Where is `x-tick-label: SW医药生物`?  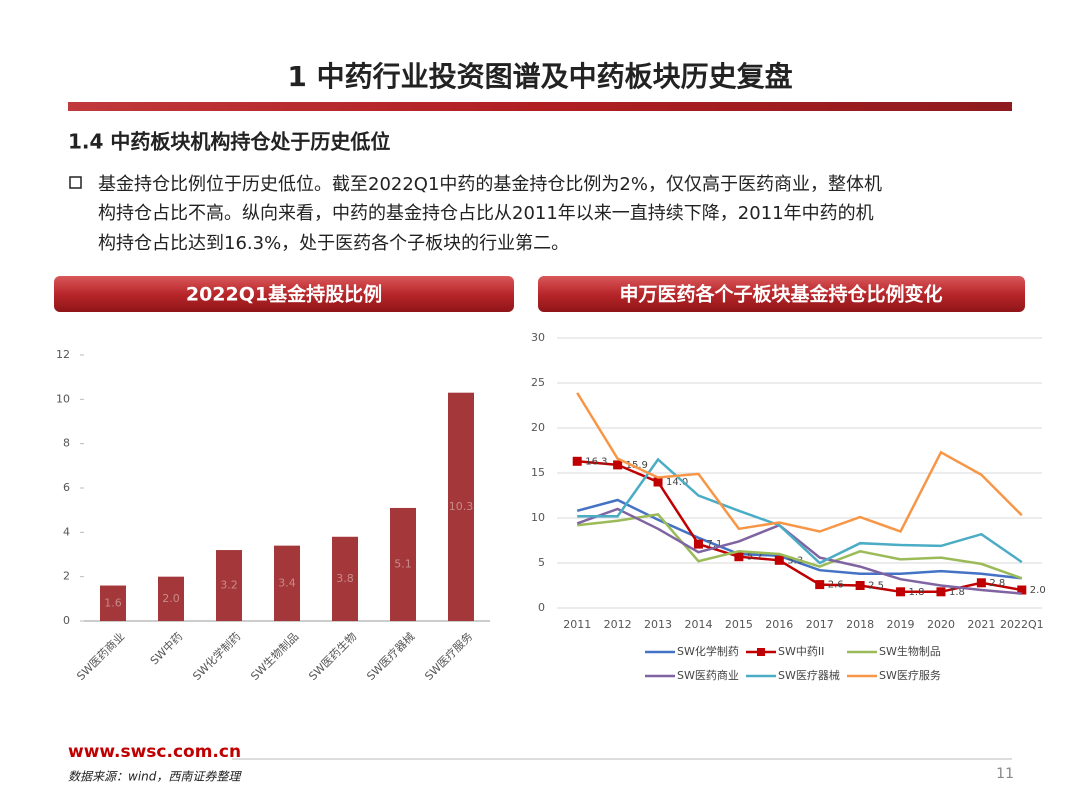 x-tick-label: SW医药生物 is located at coordinates (333, 656).